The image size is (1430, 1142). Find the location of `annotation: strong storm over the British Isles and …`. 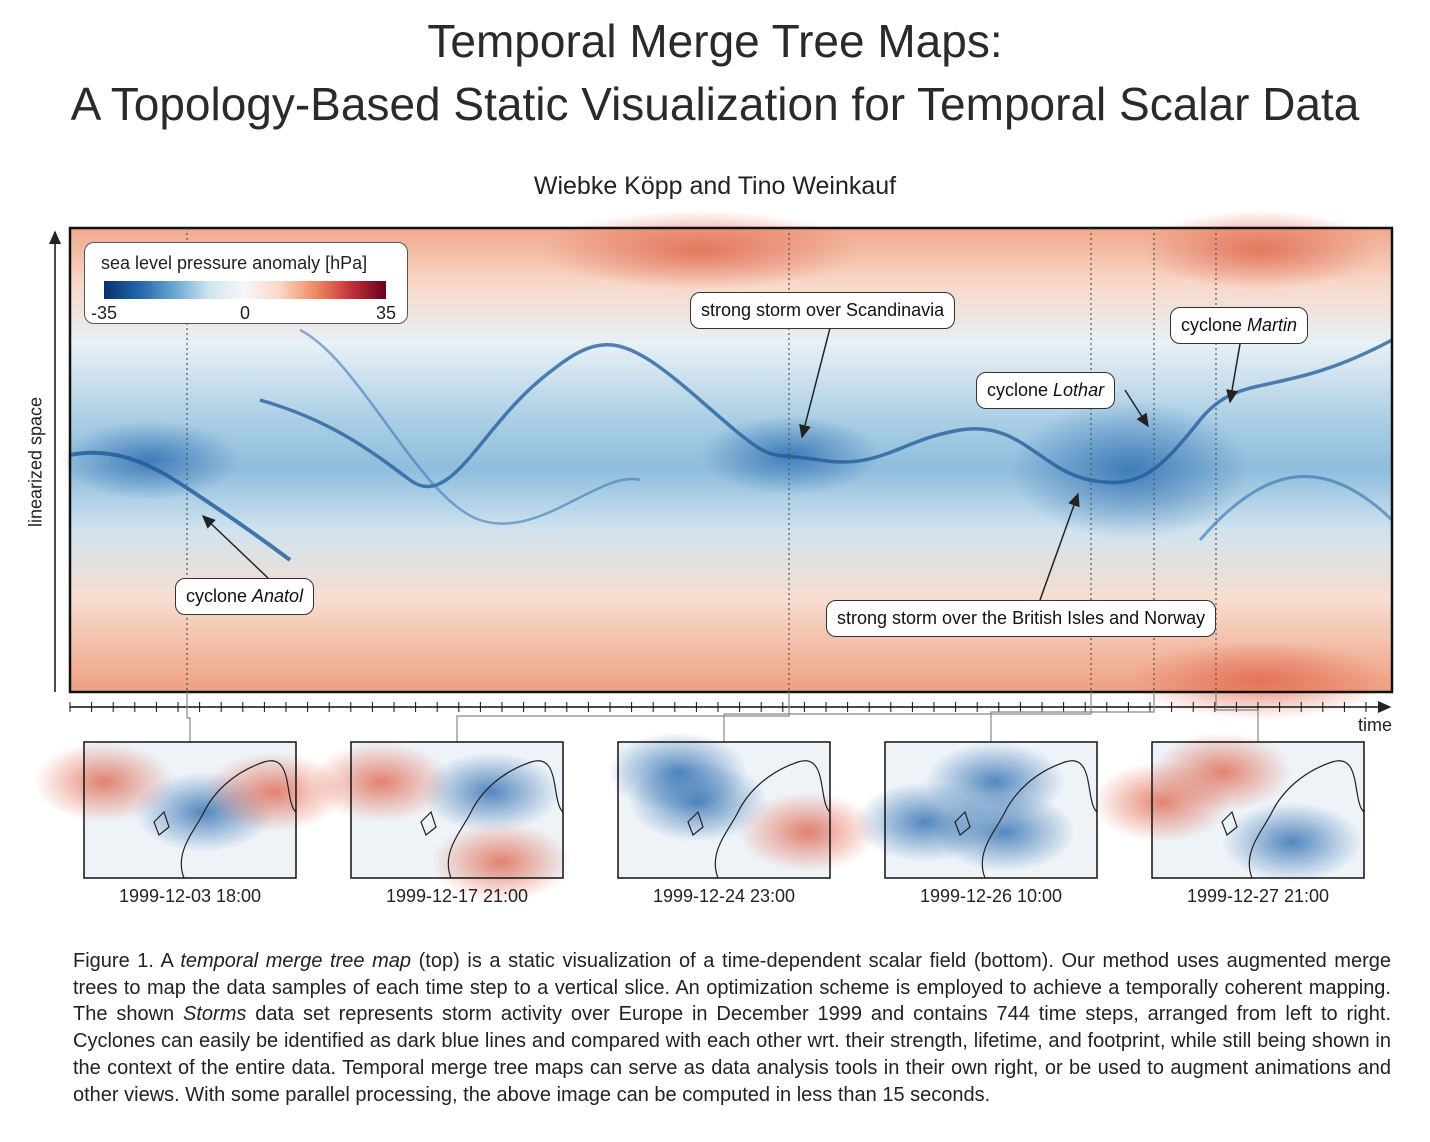

annotation: strong storm over the British Isles and … is located at coordinates (1021, 618).